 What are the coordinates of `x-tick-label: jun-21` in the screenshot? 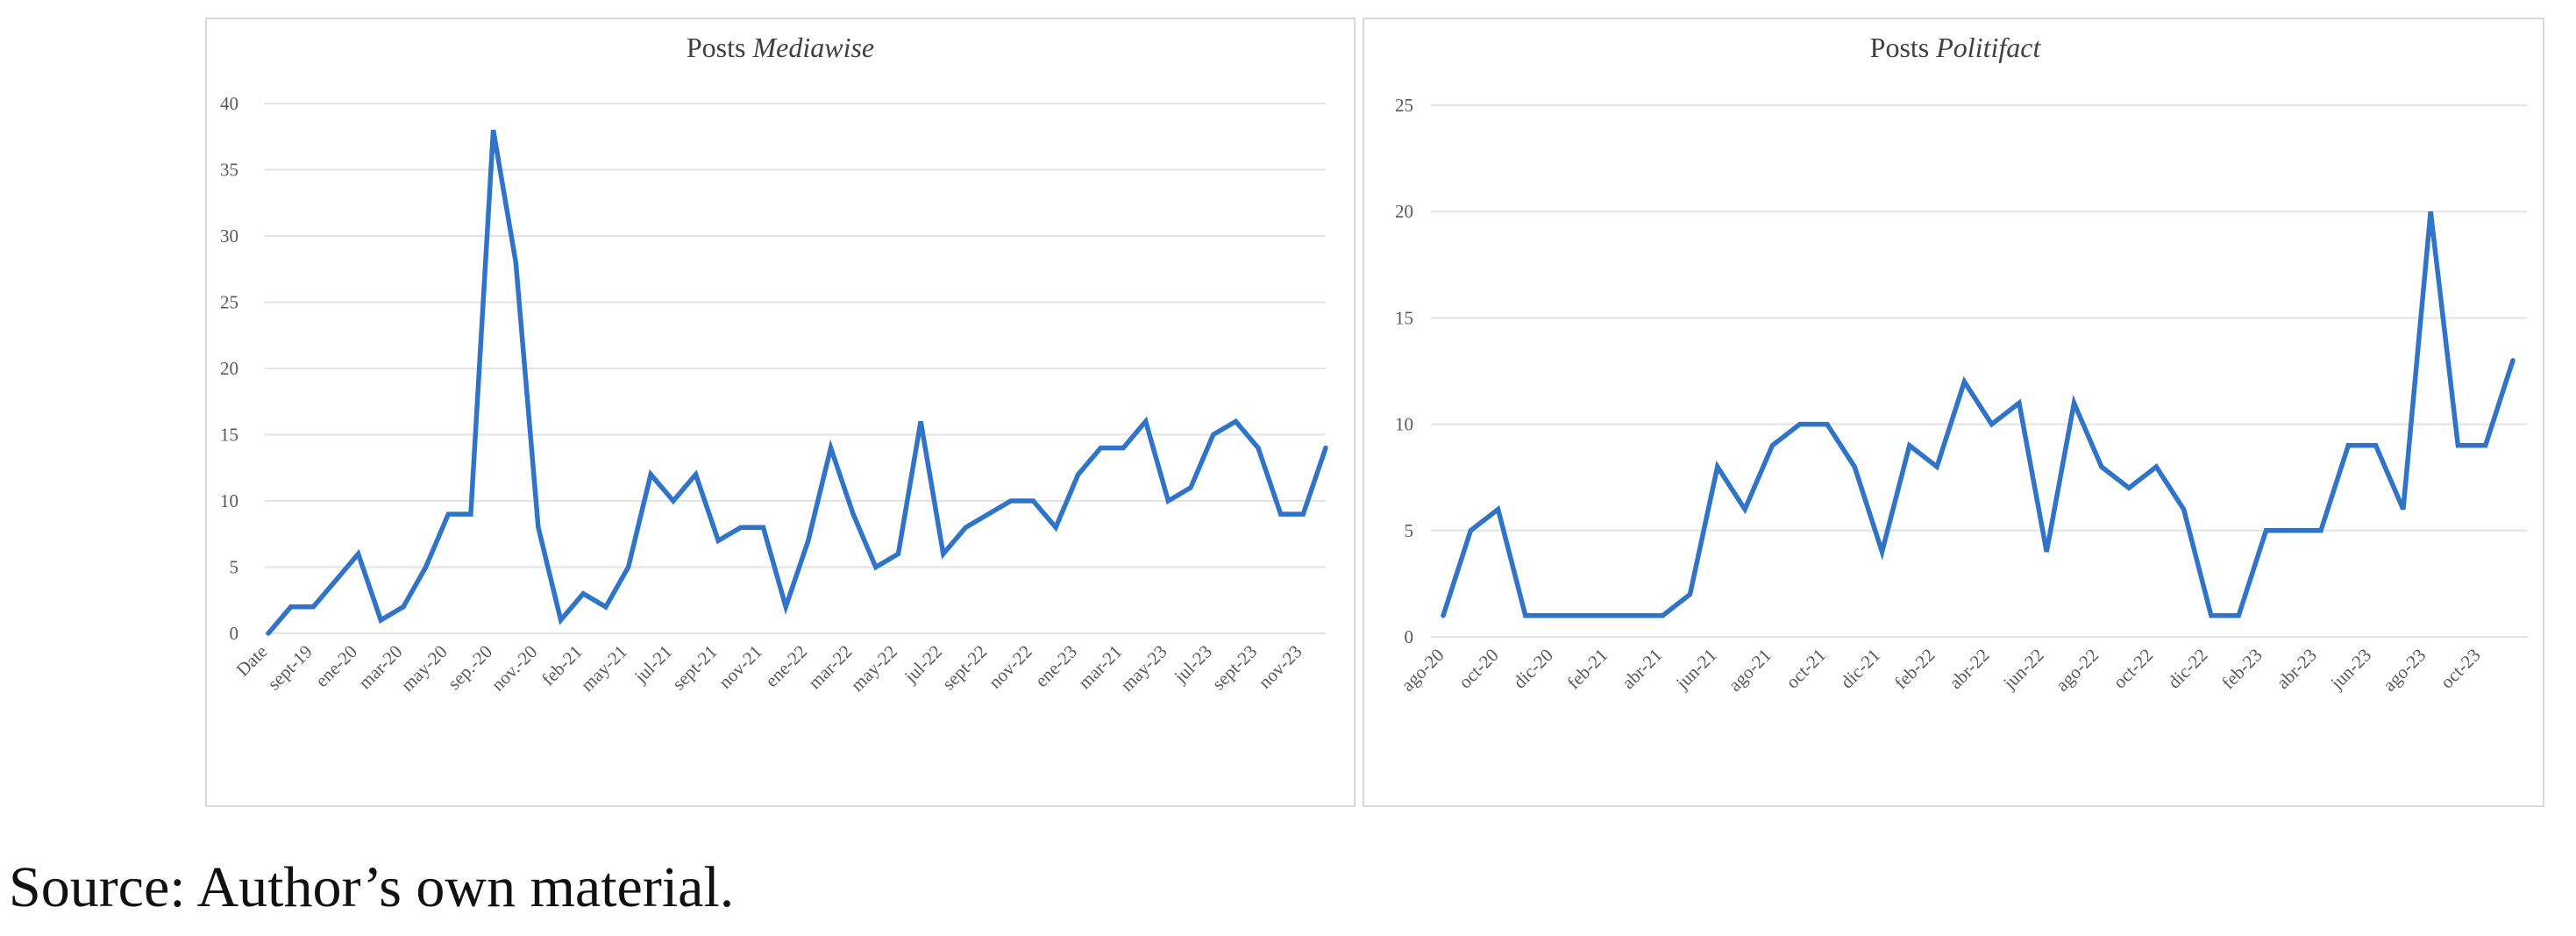 It's located at (1695, 669).